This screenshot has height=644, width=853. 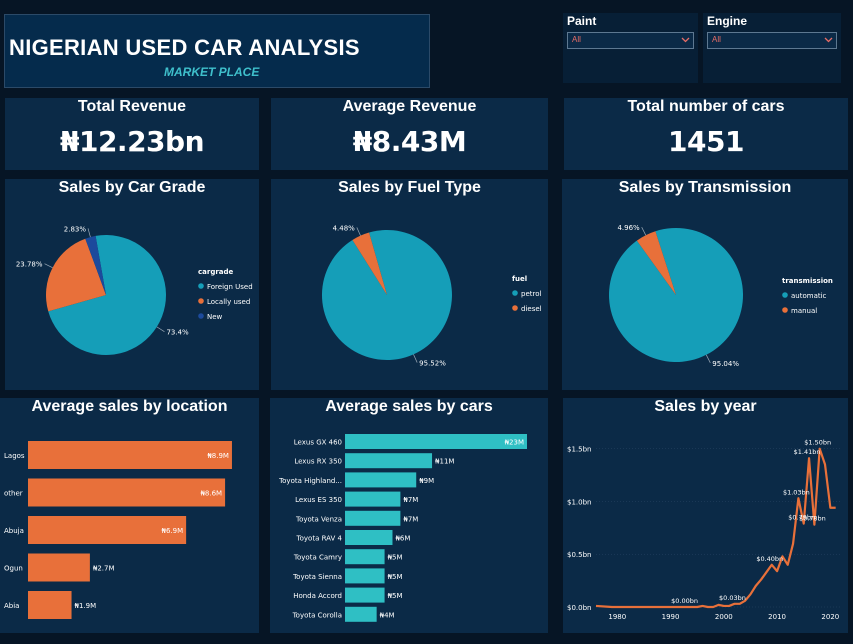 What do you see at coordinates (228, 302) in the screenshot?
I see `legend-label-locally-used: Locally used` at bounding box center [228, 302].